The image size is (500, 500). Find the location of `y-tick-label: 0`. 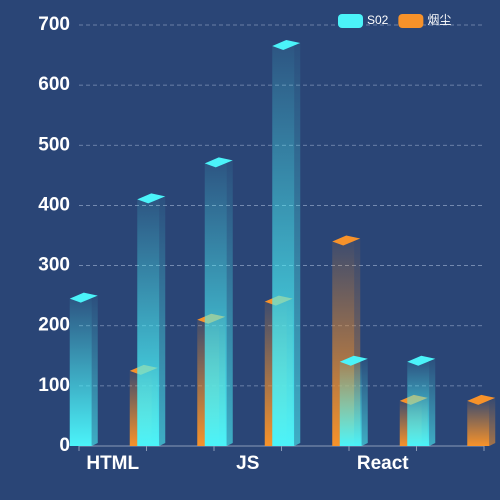

y-tick-label: 0 is located at coordinates (64, 445).